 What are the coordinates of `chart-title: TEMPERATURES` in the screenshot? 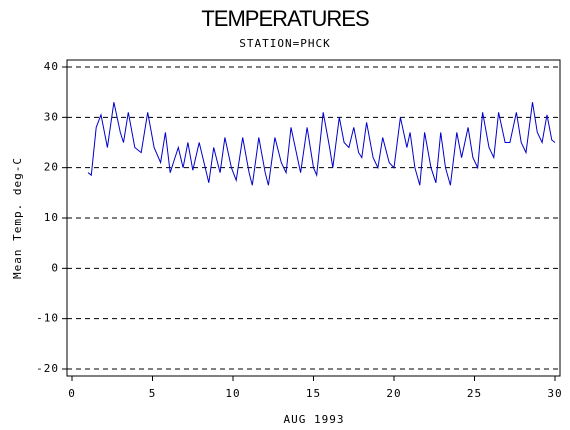 It's located at (285, 18).